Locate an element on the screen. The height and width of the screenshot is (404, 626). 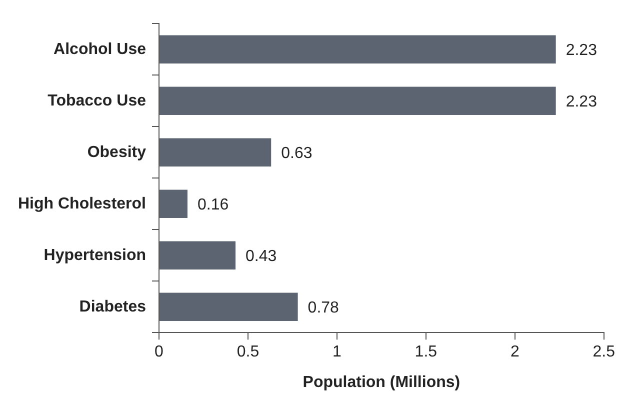
x-tick-label: 1.5 is located at coordinates (426, 352).